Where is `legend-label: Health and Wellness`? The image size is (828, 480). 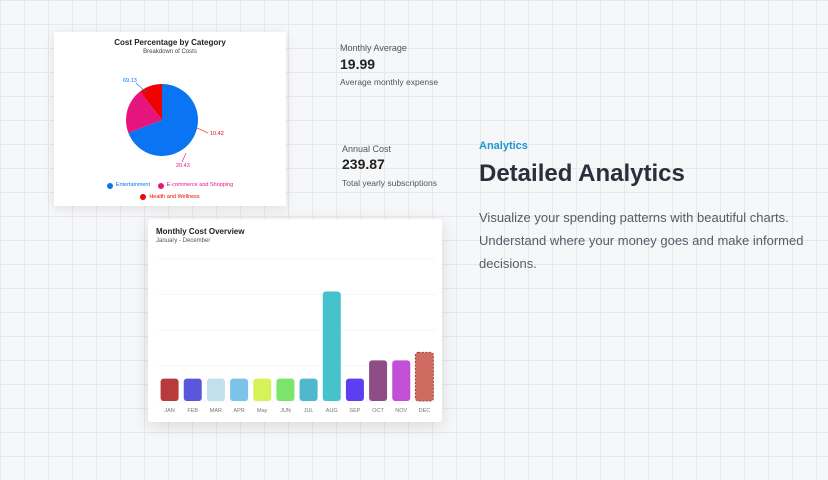
legend-label: Health and Wellness is located at coordinates (174, 196).